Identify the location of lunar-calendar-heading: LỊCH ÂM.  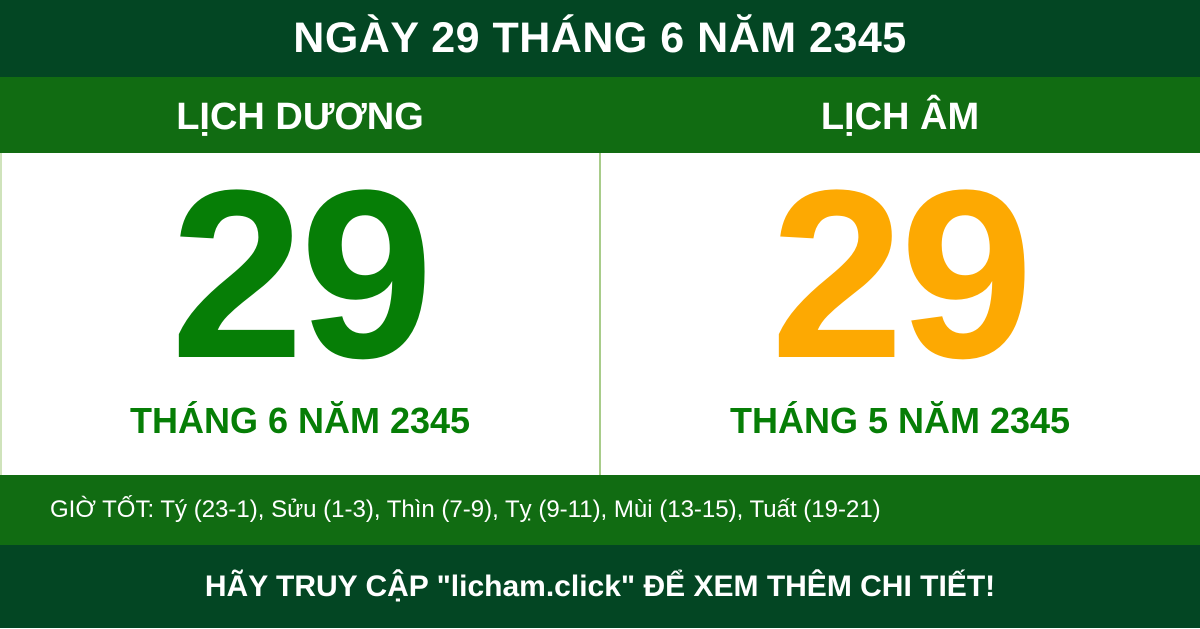
(900, 117).